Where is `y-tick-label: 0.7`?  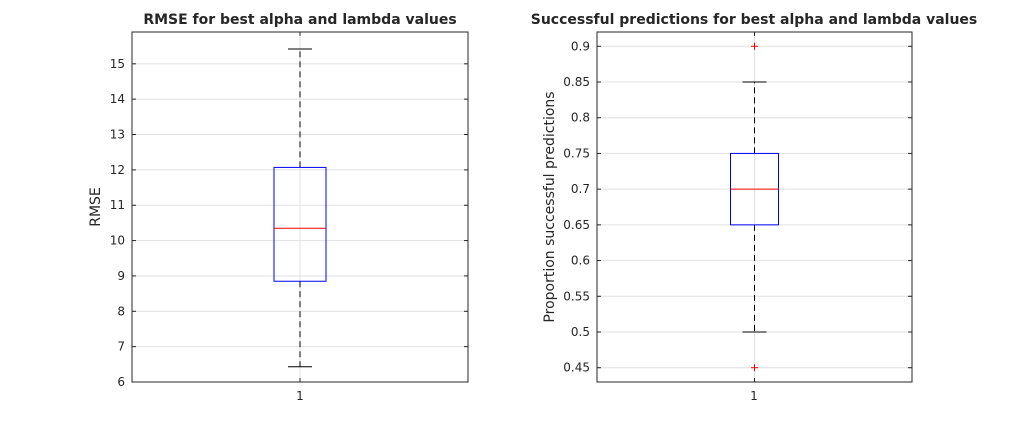 y-tick-label: 0.7 is located at coordinates (580, 189).